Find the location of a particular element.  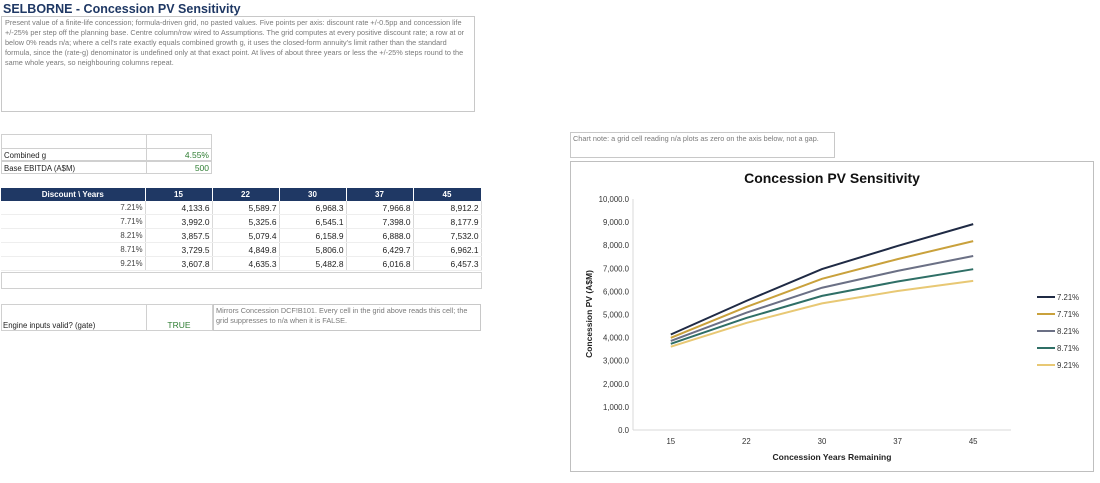

grid-cell: 5,079.4 is located at coordinates (246, 235).